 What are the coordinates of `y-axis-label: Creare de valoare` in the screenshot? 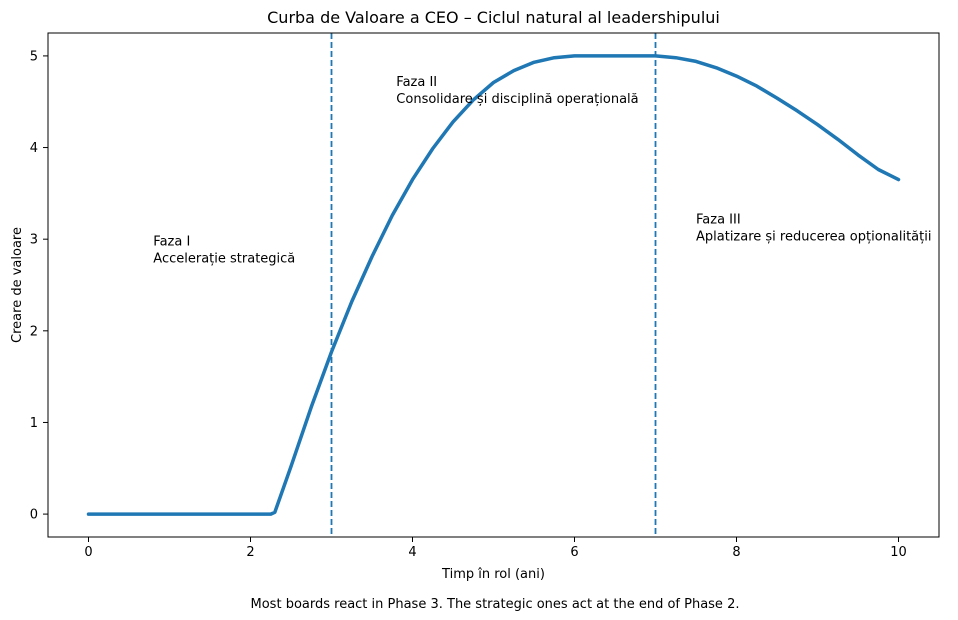 It's located at (17, 285).